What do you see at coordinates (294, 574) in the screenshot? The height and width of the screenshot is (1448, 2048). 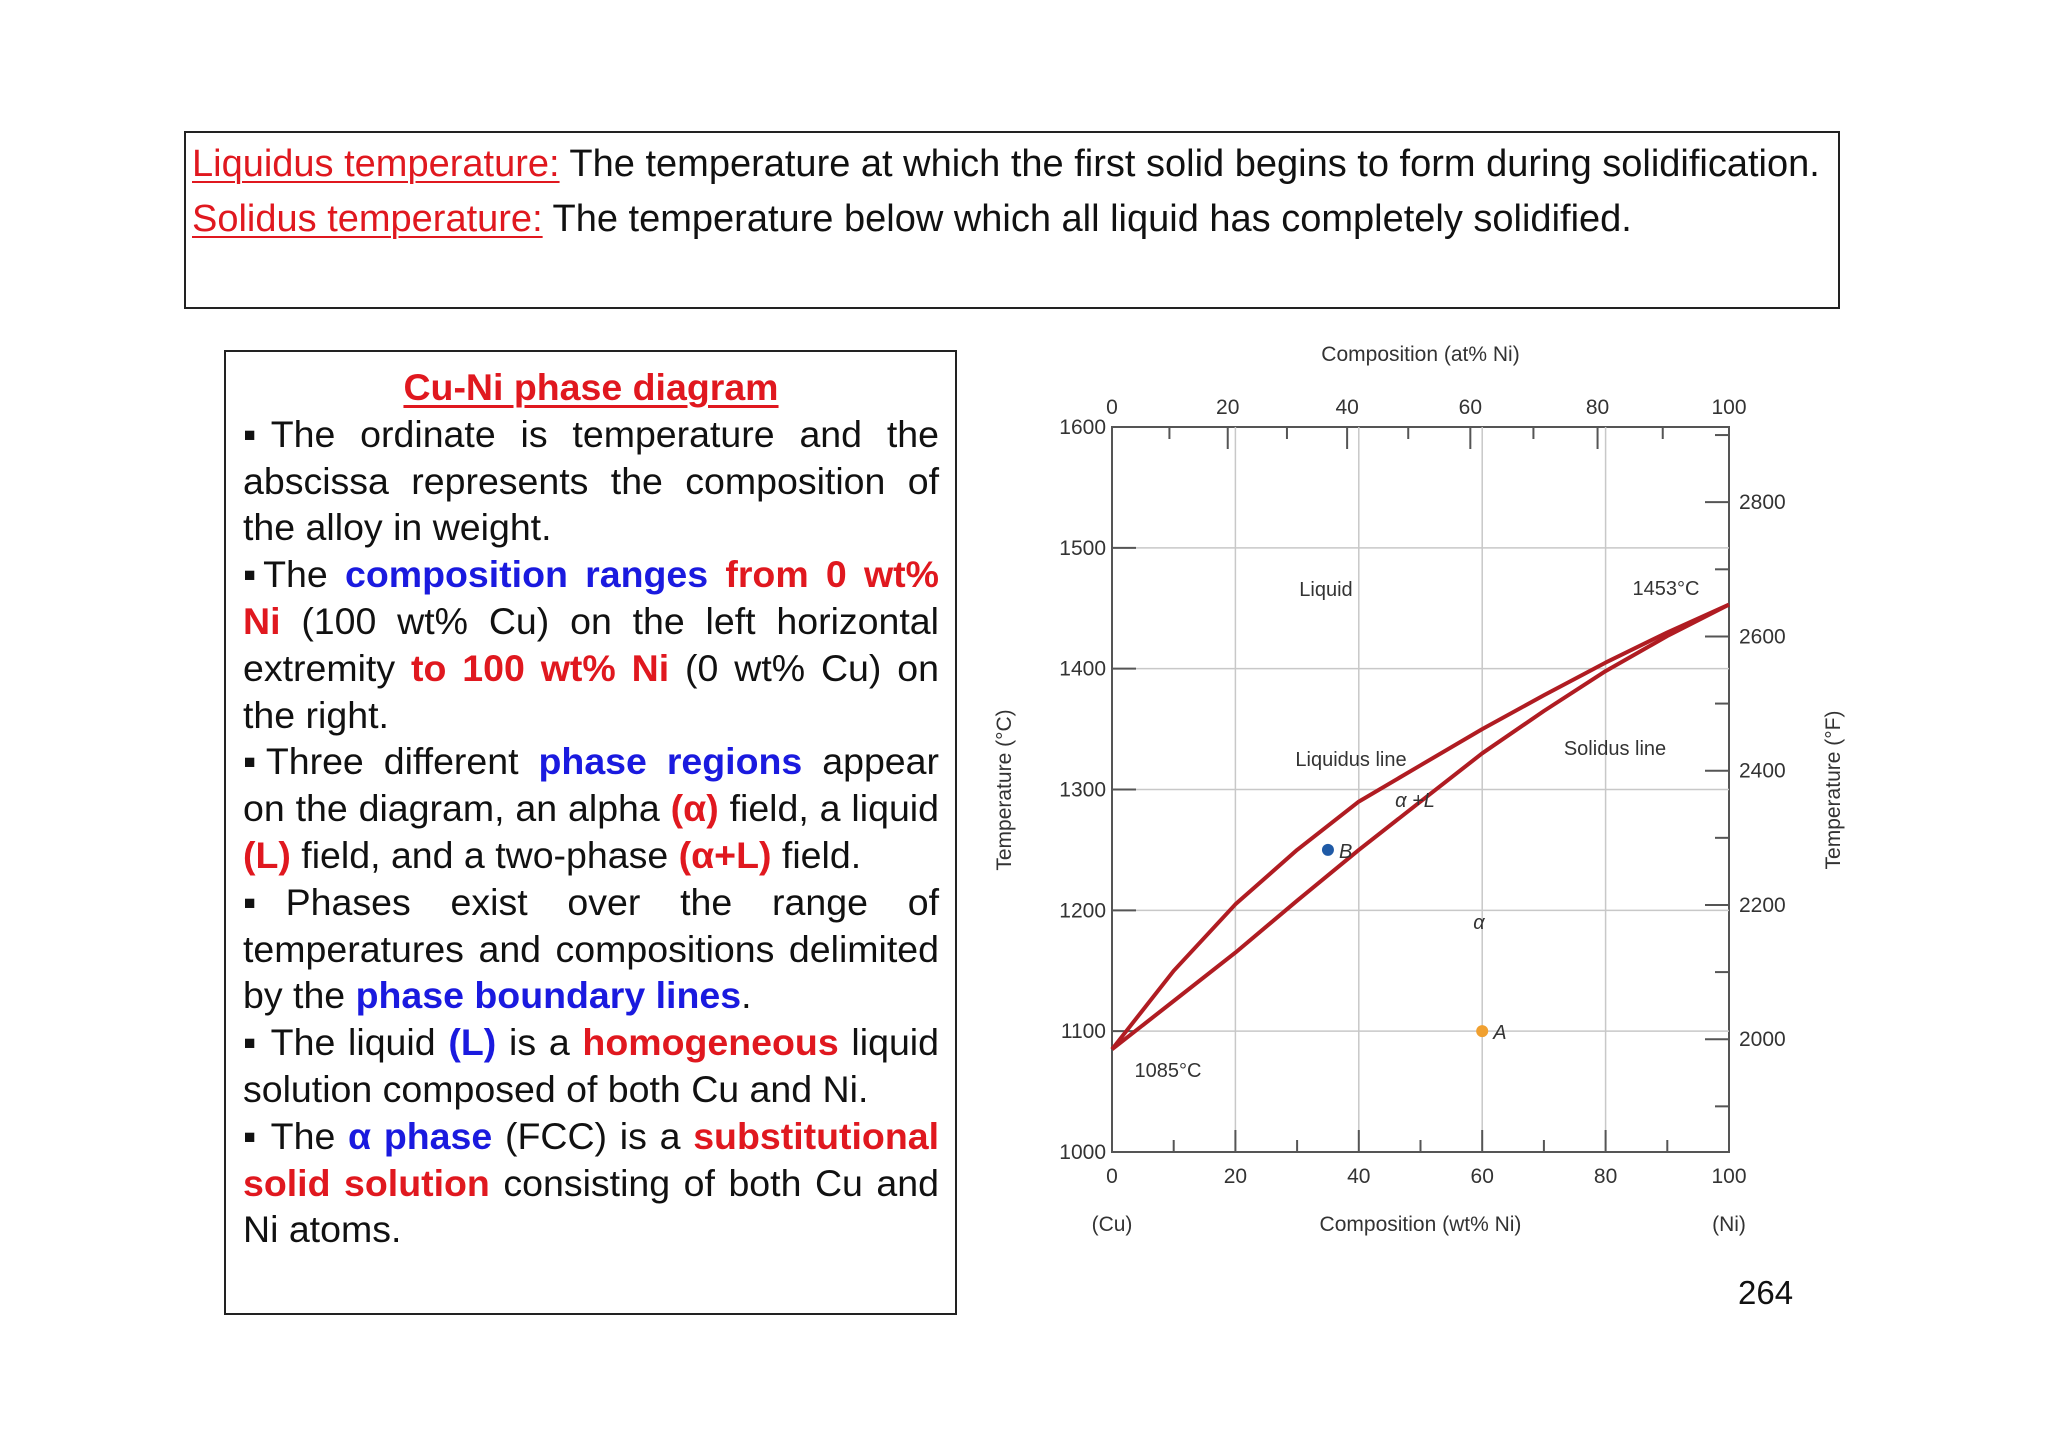 I see `b2-a: ▪The` at bounding box center [294, 574].